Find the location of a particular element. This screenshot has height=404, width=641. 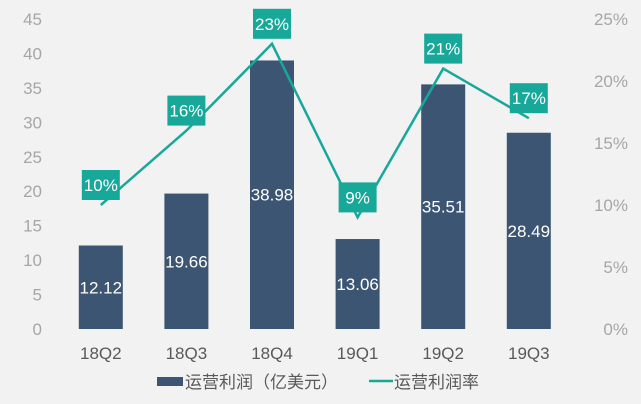

category-label: 18Q2 is located at coordinates (101, 353).